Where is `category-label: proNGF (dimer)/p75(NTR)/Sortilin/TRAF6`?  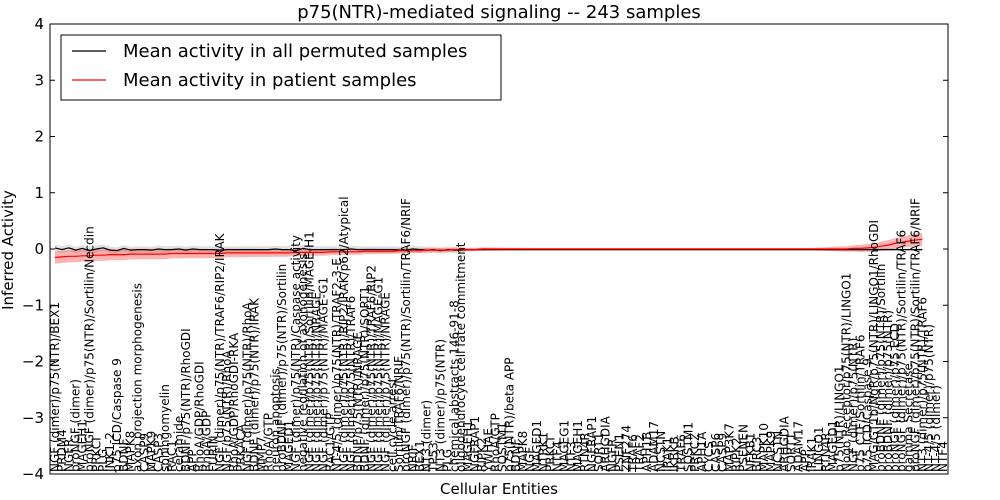 category-label: proNGF (dimer)/p75(NTR)/Sortilin/TRAF6 is located at coordinates (902, 351).